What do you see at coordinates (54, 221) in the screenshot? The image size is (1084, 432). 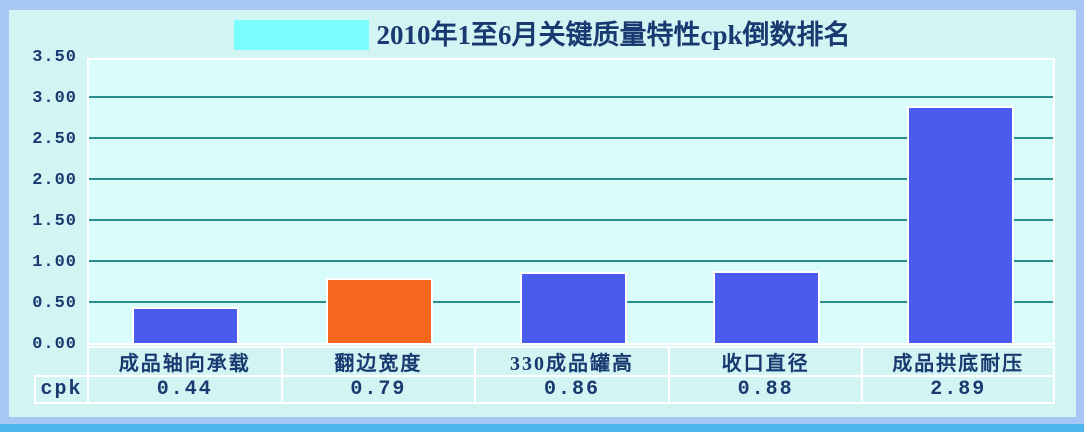 I see `y-axis-tick-label: 1.50` at bounding box center [54, 221].